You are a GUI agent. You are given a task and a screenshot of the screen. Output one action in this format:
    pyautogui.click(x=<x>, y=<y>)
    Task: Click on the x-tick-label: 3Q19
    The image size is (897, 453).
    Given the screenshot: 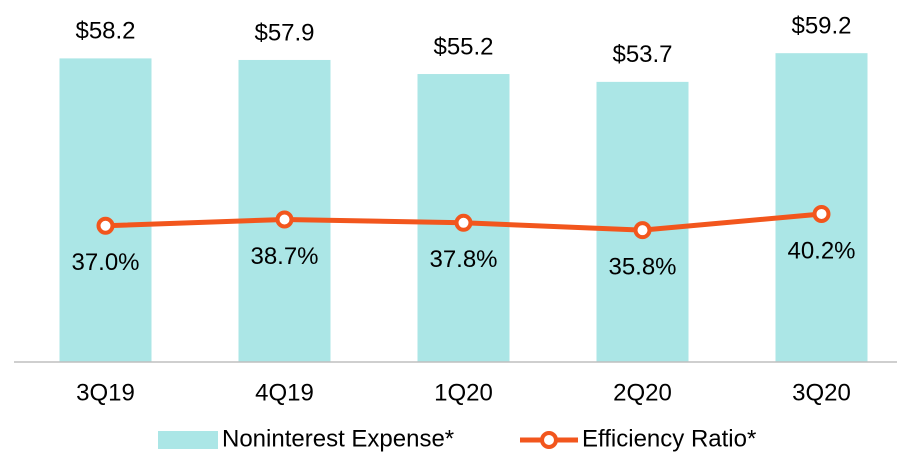 What is the action you would take?
    pyautogui.click(x=105, y=392)
    